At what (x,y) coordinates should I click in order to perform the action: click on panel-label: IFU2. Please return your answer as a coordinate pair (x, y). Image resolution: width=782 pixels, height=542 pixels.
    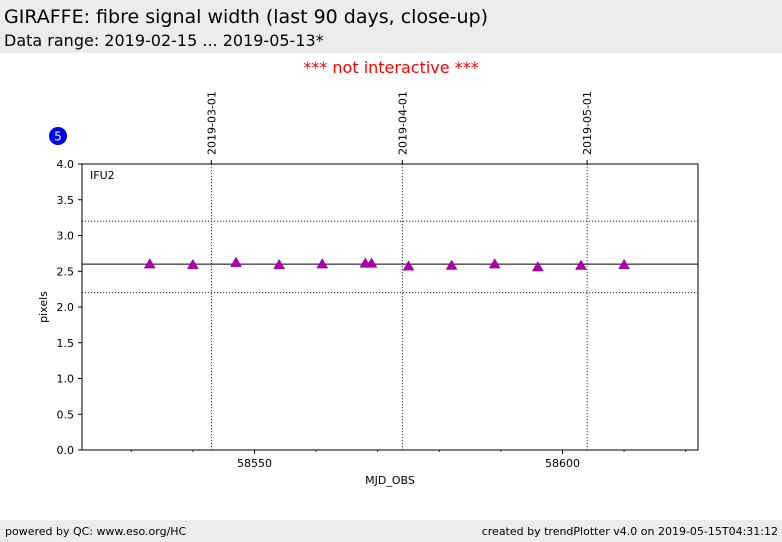
    Looking at the image, I should click on (102, 175).